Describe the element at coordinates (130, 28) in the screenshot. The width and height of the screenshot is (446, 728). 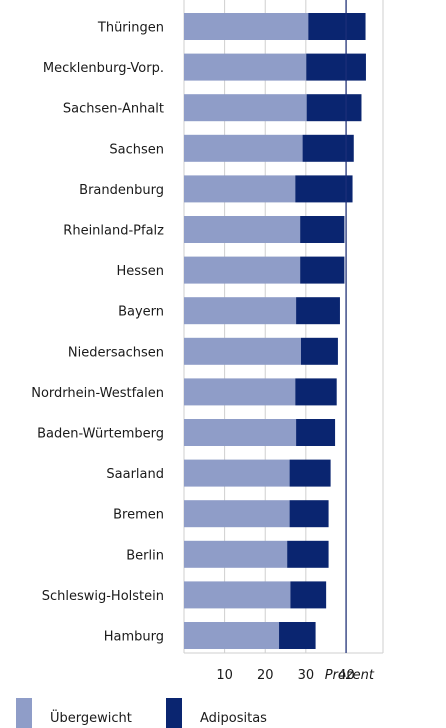
I see `category-label: Thüringen` at that location.